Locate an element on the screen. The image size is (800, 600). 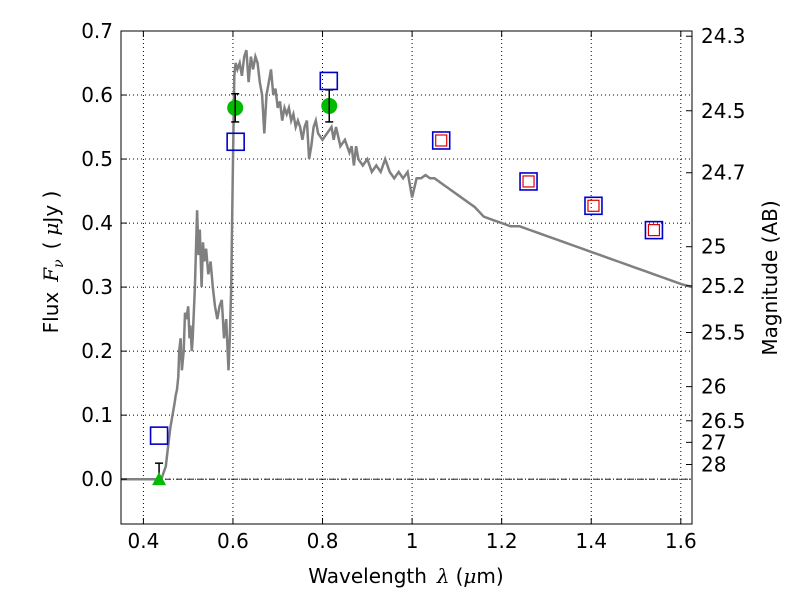
x-tick-label: 1.6 is located at coordinates (681, 541).